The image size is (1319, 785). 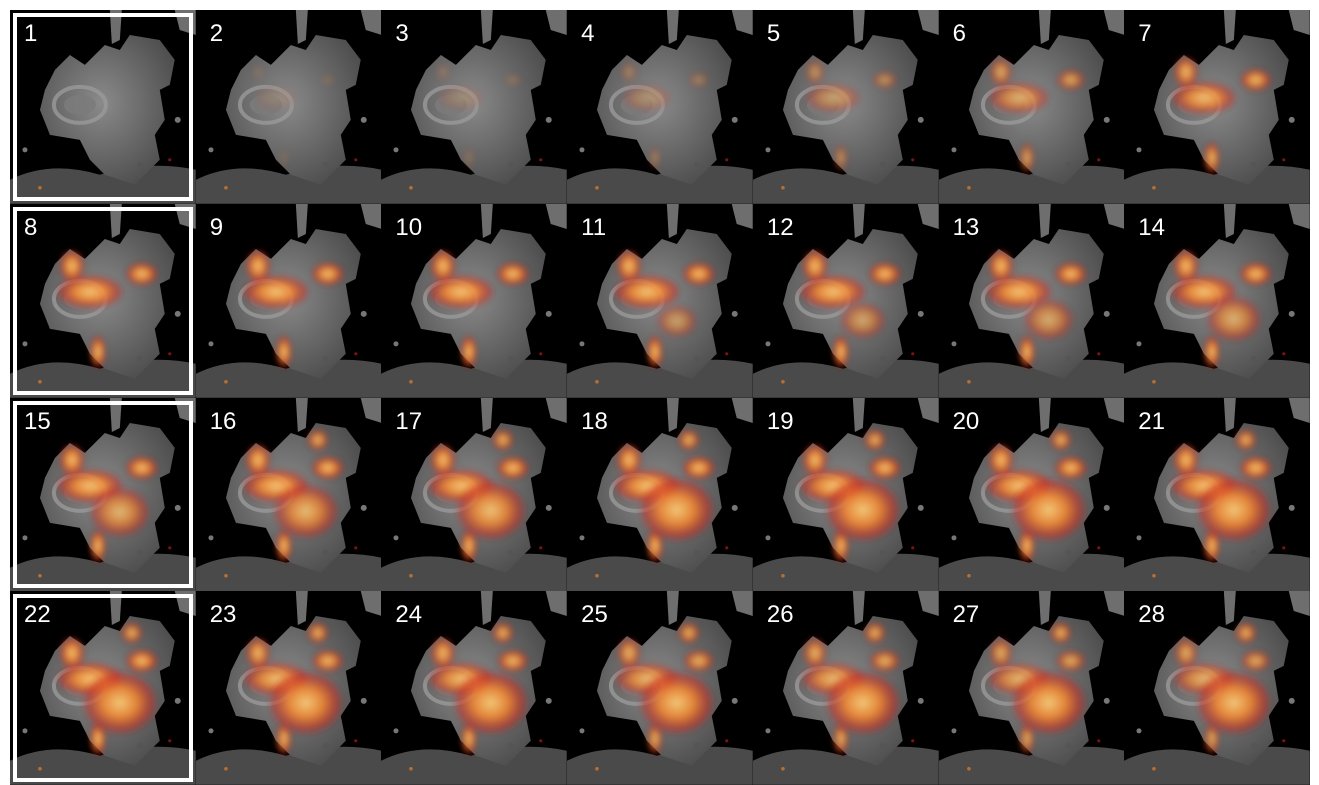 I want to click on montage-frame: 9, so click(x=288, y=300).